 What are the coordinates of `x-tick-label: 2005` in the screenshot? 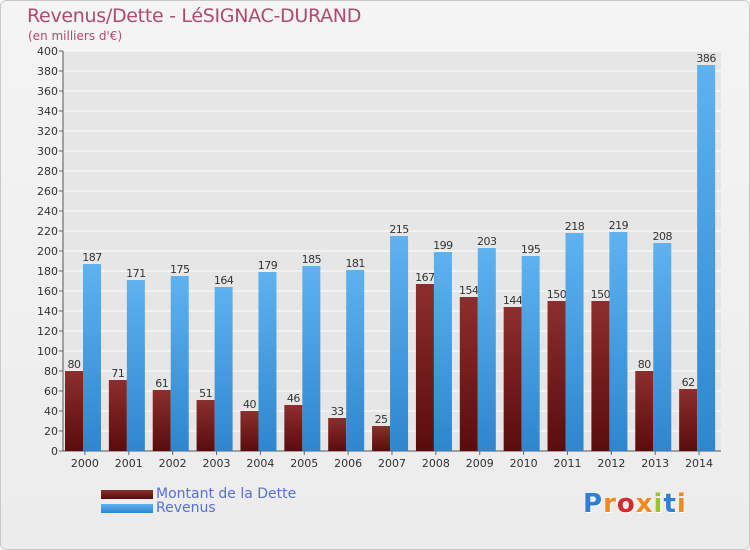 It's located at (304, 463).